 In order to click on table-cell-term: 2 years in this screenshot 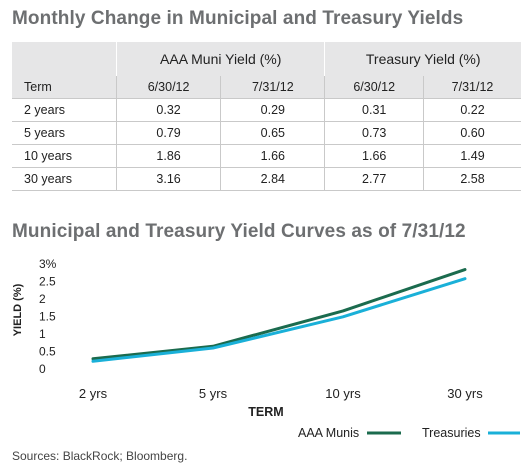, I will do `click(64, 110)`.